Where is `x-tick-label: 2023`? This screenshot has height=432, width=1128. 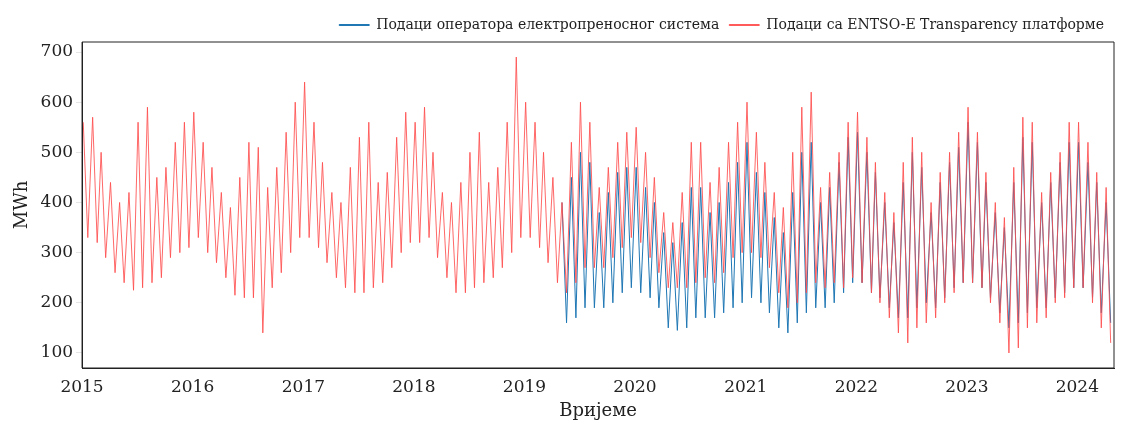 x-tick-label: 2023 is located at coordinates (967, 385).